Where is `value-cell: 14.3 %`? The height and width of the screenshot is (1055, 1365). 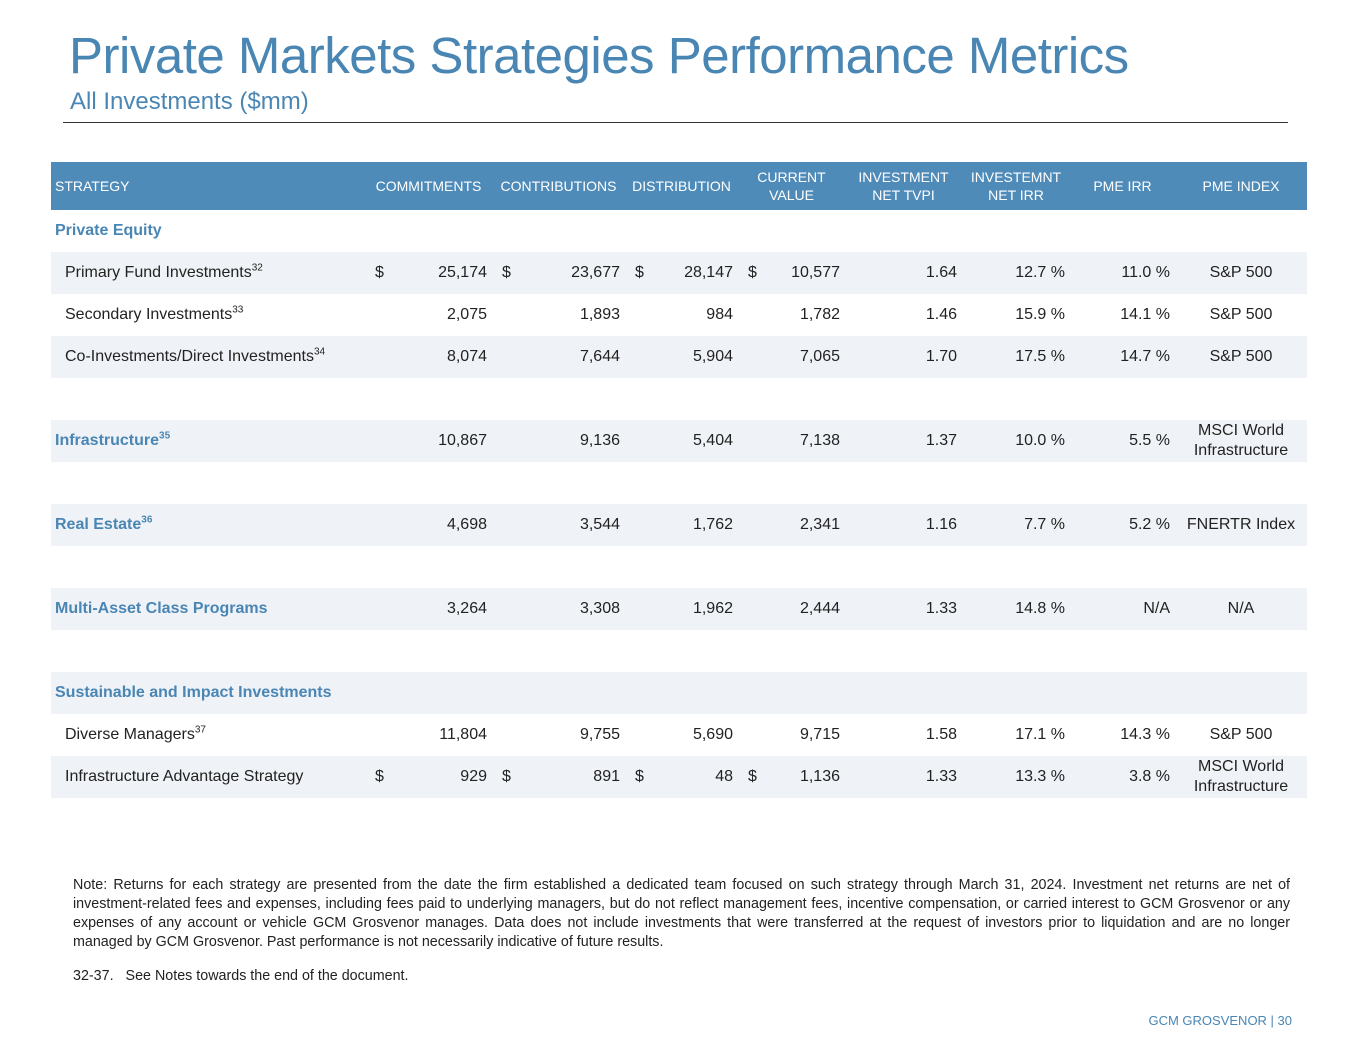 value-cell: 14.3 % is located at coordinates (1122, 735).